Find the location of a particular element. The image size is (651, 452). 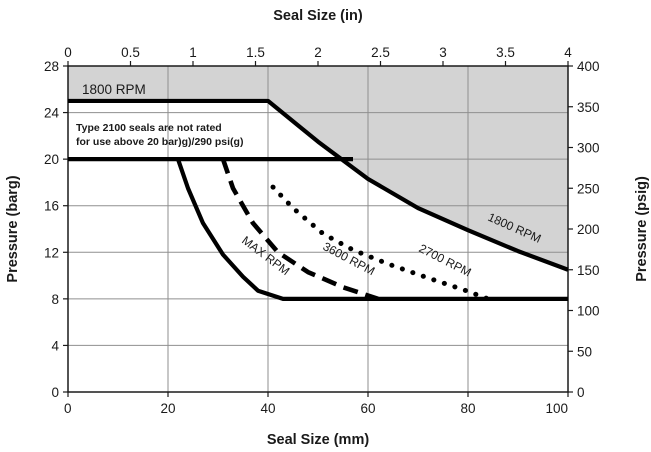

not-rated-note-line2: for use above 20 bar)g)/290 psi(g) is located at coordinates (159, 142).